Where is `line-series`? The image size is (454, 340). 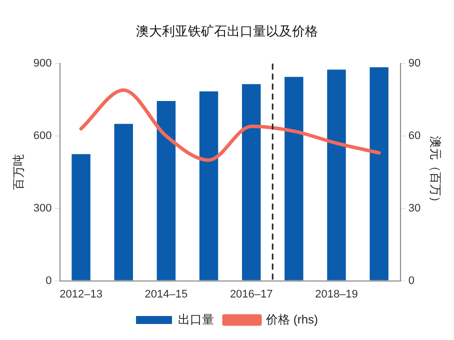 line-series is located at coordinates (230, 125).